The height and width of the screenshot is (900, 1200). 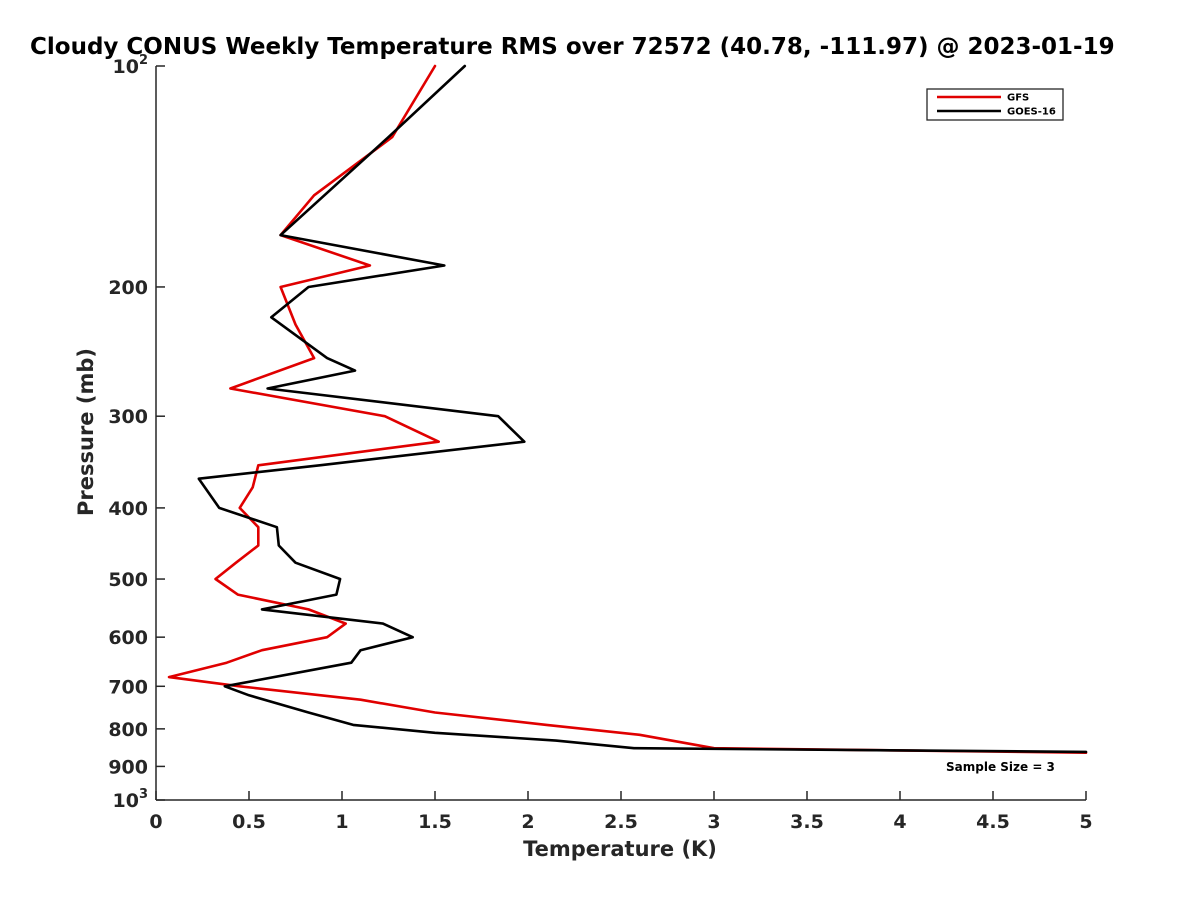 What do you see at coordinates (620, 849) in the screenshot?
I see `x-axis-label: Temperature (K)` at bounding box center [620, 849].